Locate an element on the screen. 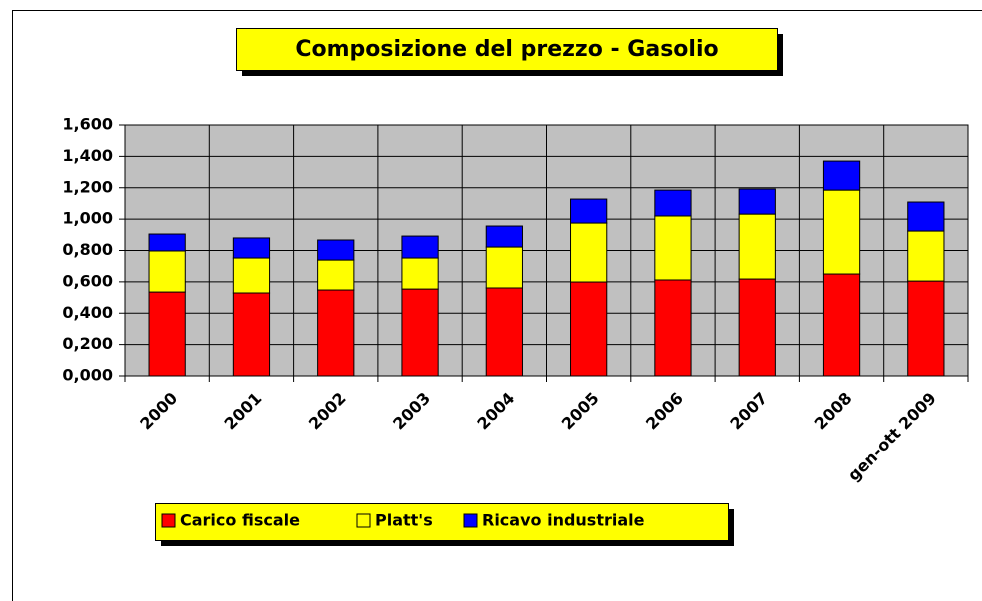 The image size is (982, 601). y-tick-label: 0,600 is located at coordinates (87, 280).